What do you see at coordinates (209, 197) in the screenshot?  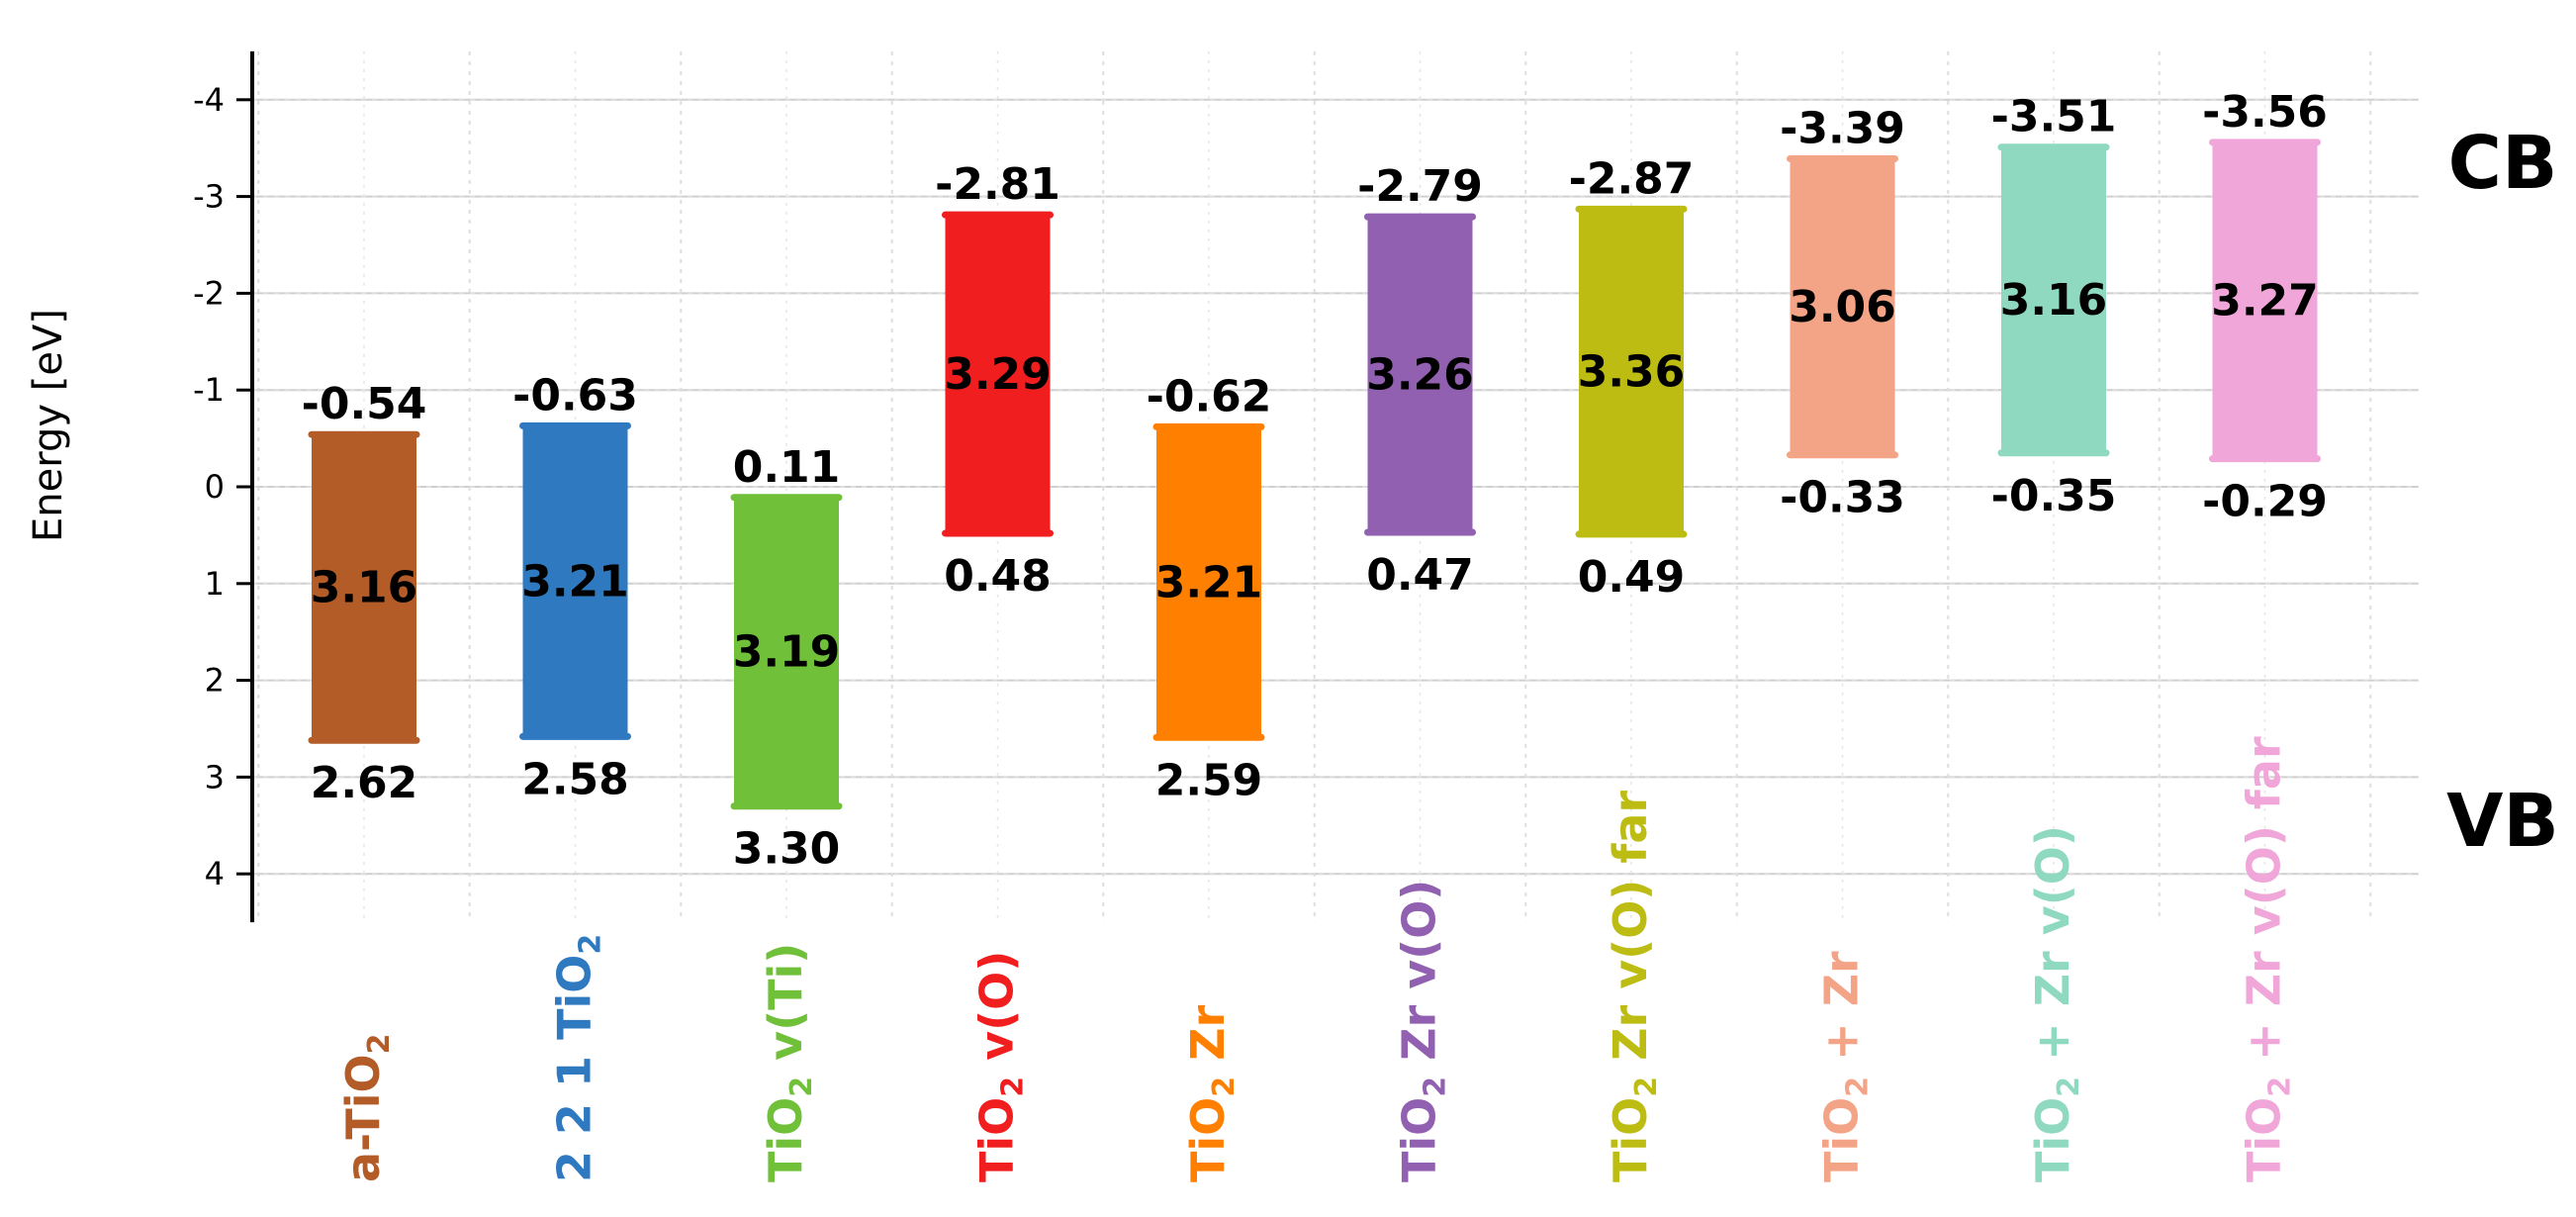 I see `y-tick-label: -3` at bounding box center [209, 197].